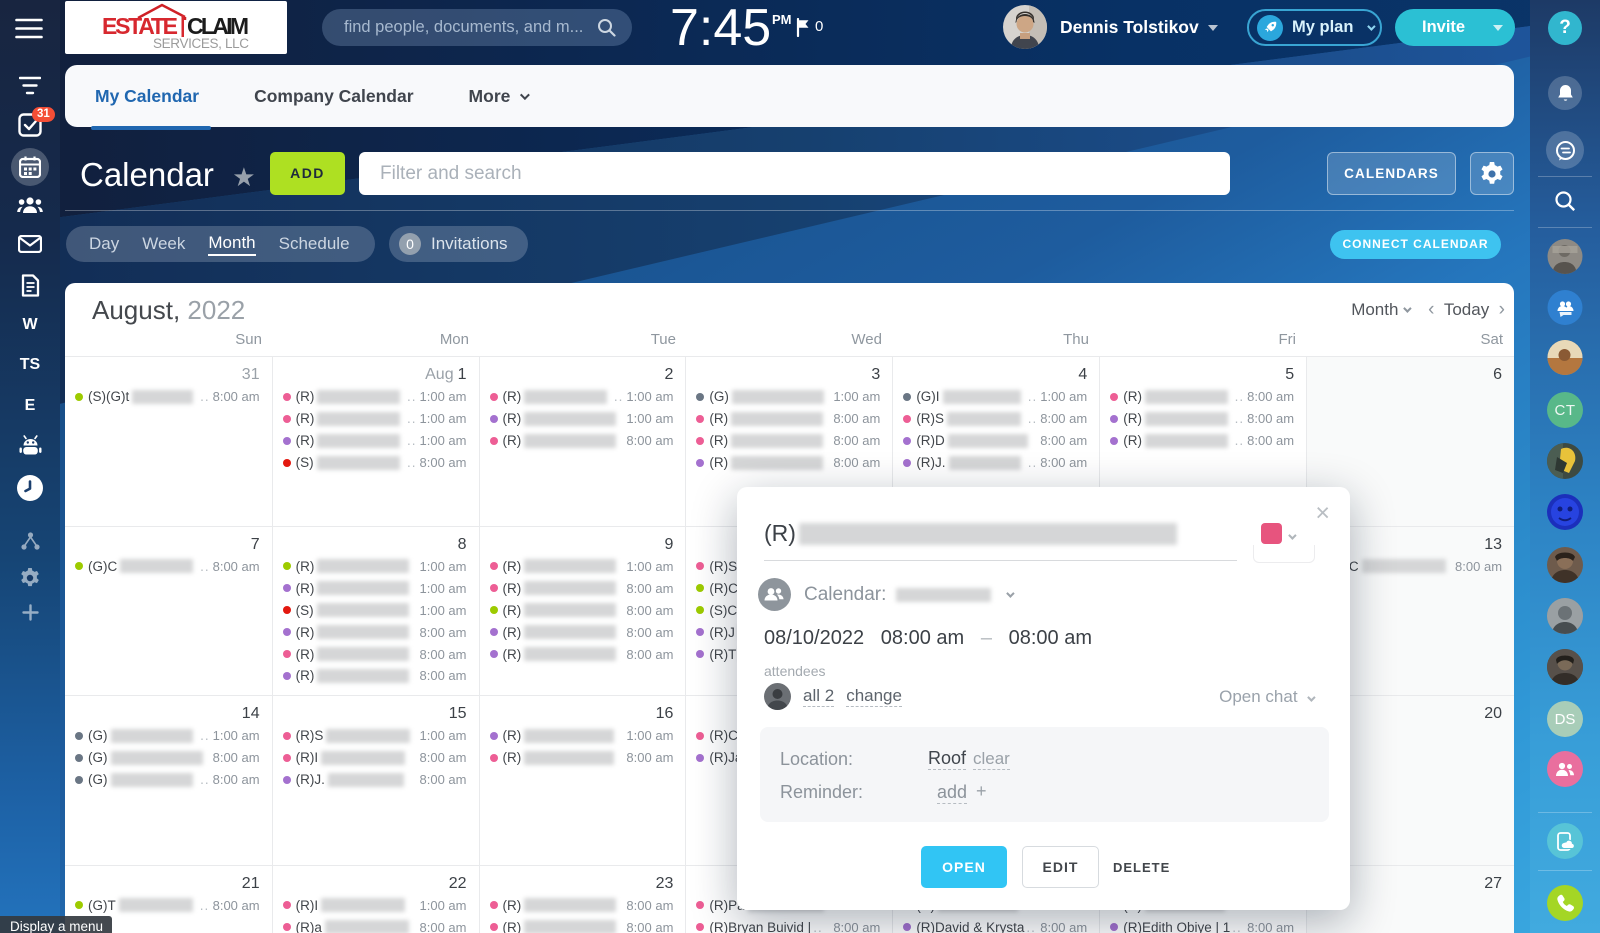 The height and width of the screenshot is (933, 1600). What do you see at coordinates (140, 26) in the screenshot?
I see `svg-text: ESTATE` at bounding box center [140, 26].